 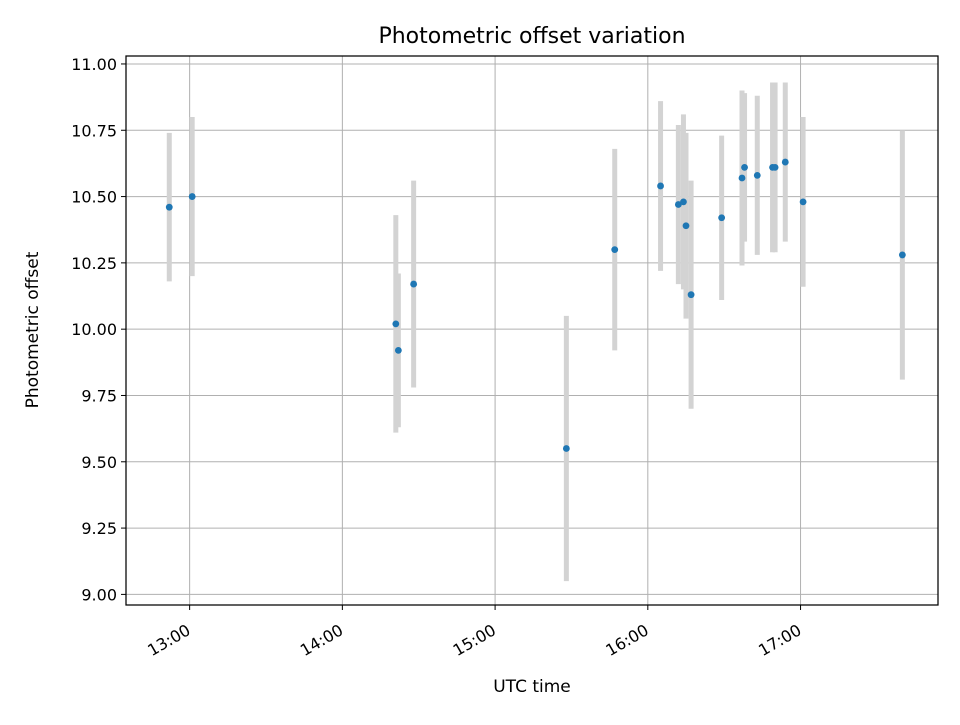 I want to click on y-tick-label: 11.00, so click(x=94, y=64).